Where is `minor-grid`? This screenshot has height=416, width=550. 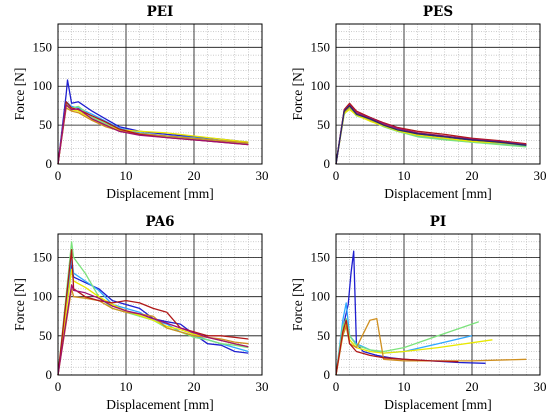
minor-grid is located at coordinates (160, 304).